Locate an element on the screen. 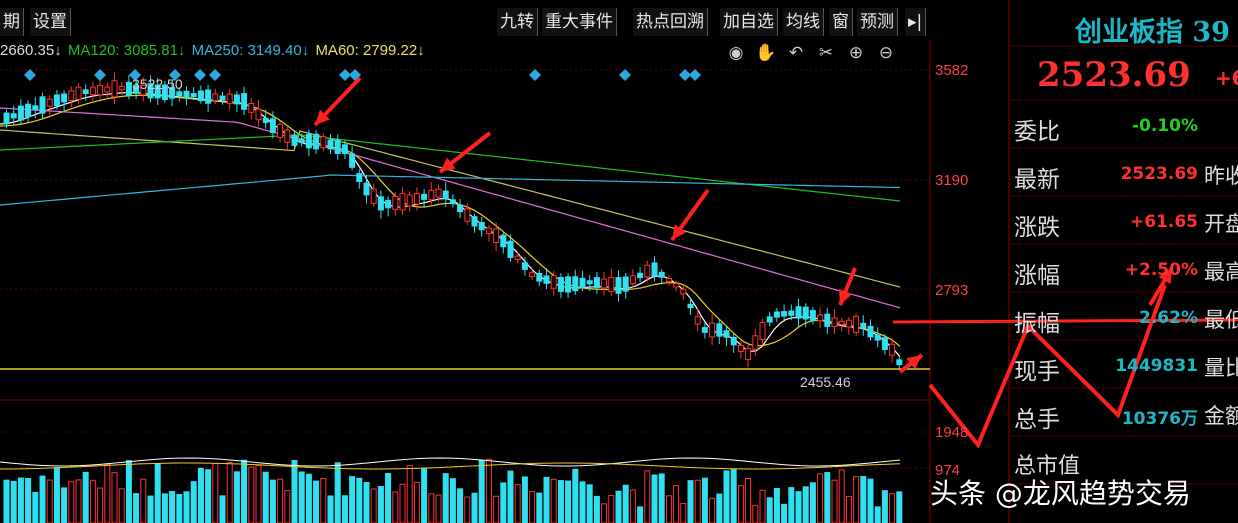 The width and height of the screenshot is (1238, 523). window-button: 窗 is located at coordinates (841, 22).